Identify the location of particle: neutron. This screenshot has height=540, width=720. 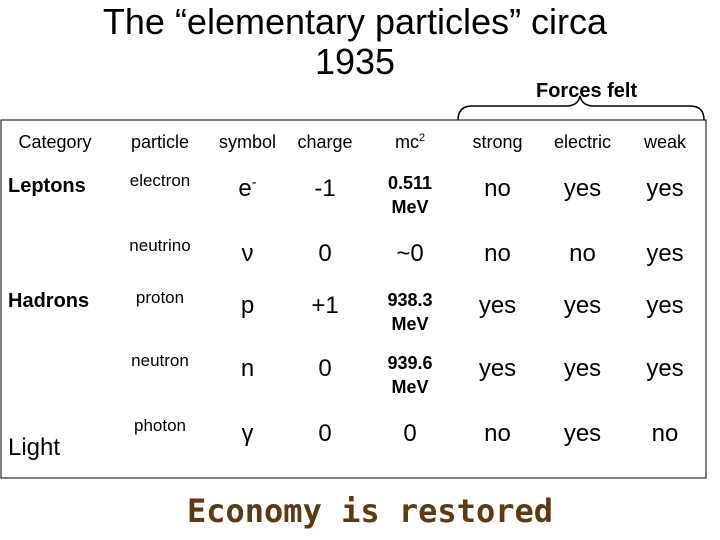
(160, 360).